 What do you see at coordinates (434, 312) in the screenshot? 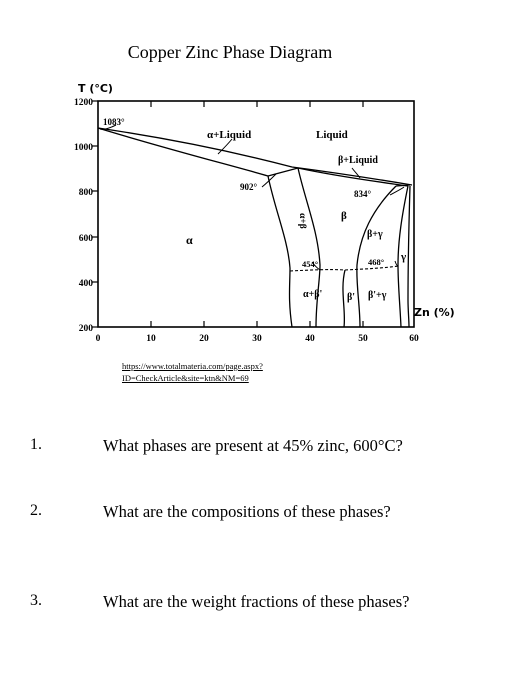
I see `x-axis-label: Zn (%)` at bounding box center [434, 312].